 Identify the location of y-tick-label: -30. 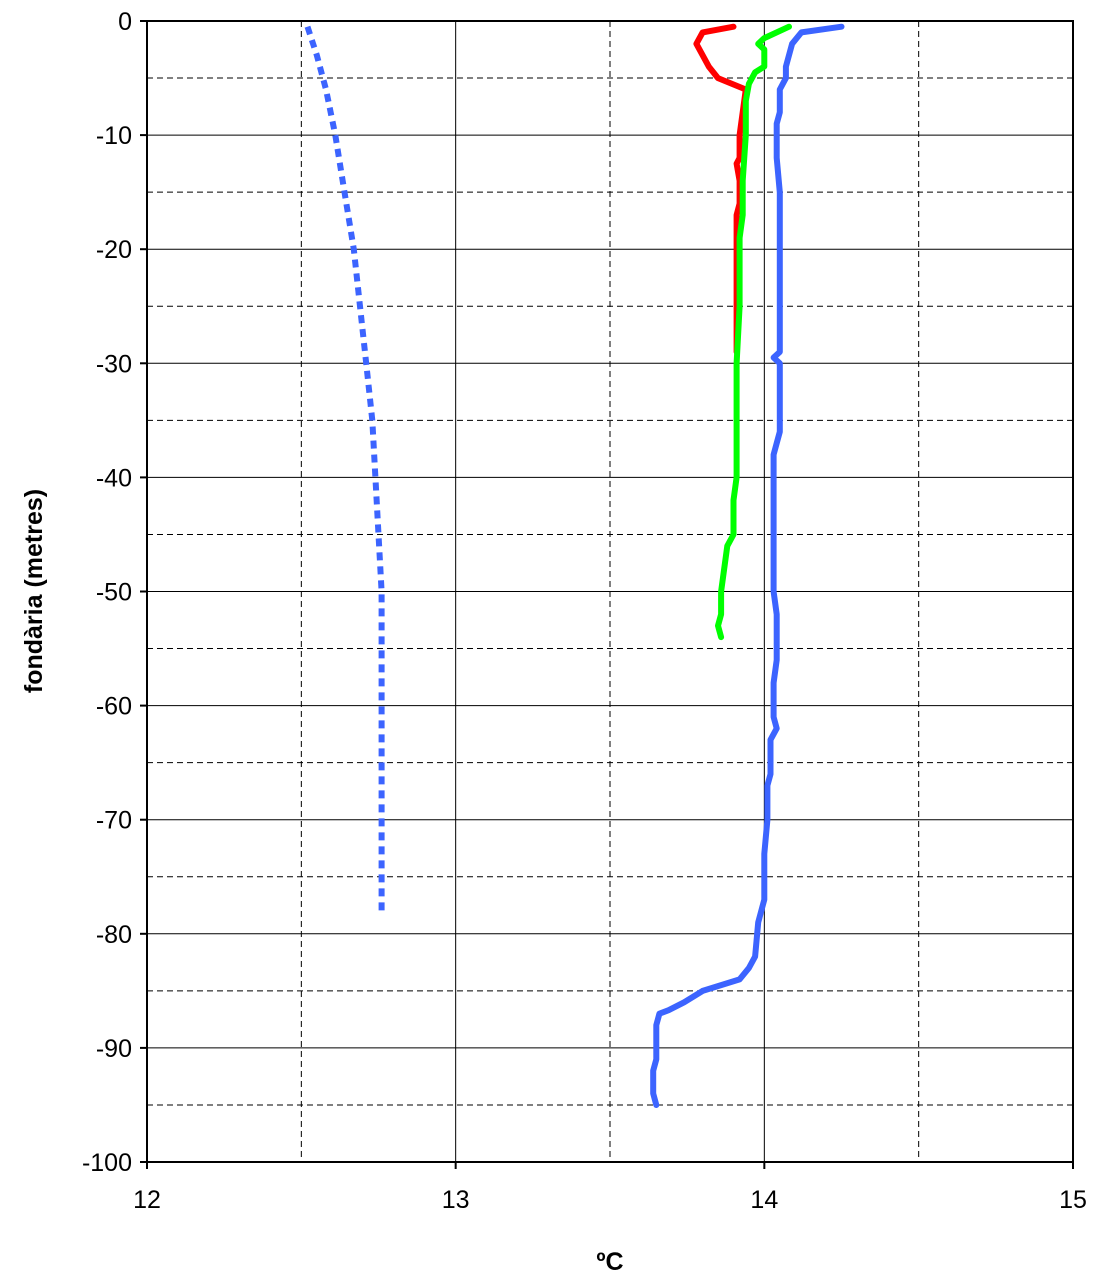
(114, 364).